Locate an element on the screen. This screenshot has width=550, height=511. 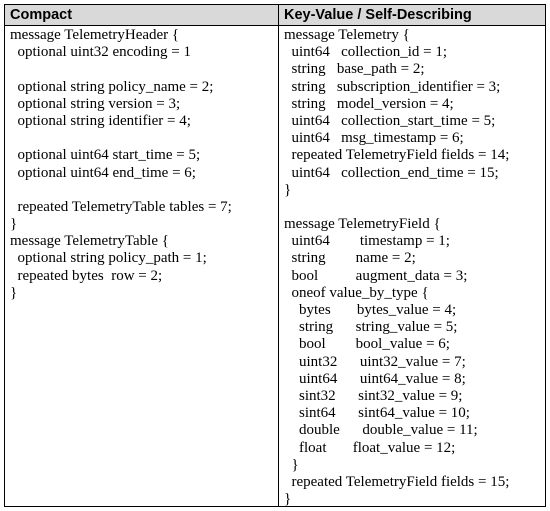
key-value-code-line: uint64 uint64_value = 8; is located at coordinates (375, 378).